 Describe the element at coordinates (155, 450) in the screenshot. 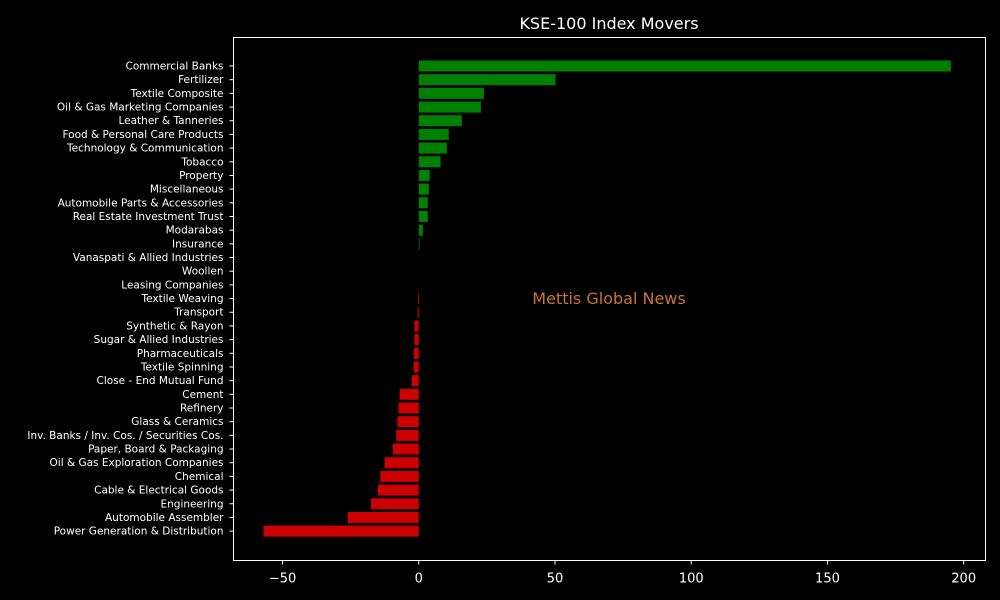

I see `category-label-28: Paper, Board & Packaging` at that location.